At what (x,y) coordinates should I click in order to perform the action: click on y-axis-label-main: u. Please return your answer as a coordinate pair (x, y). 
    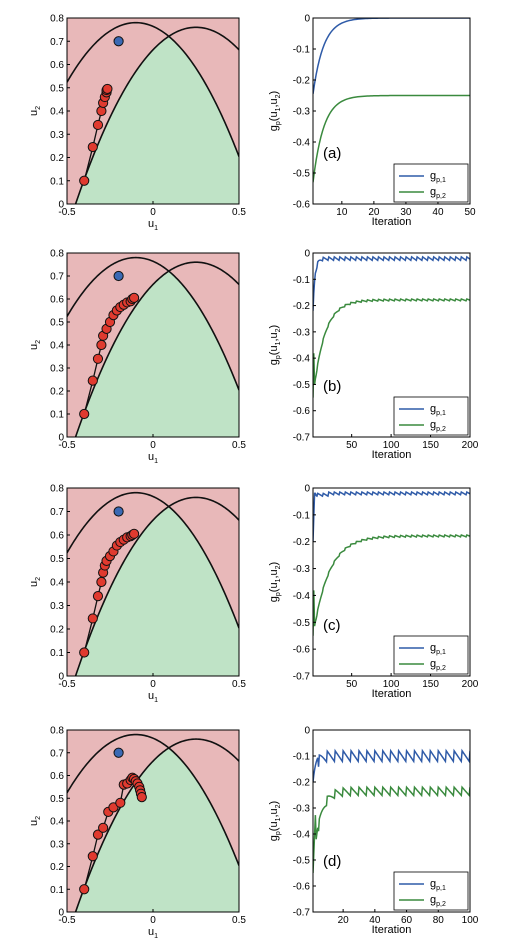
    Looking at the image, I should click on (34, 823).